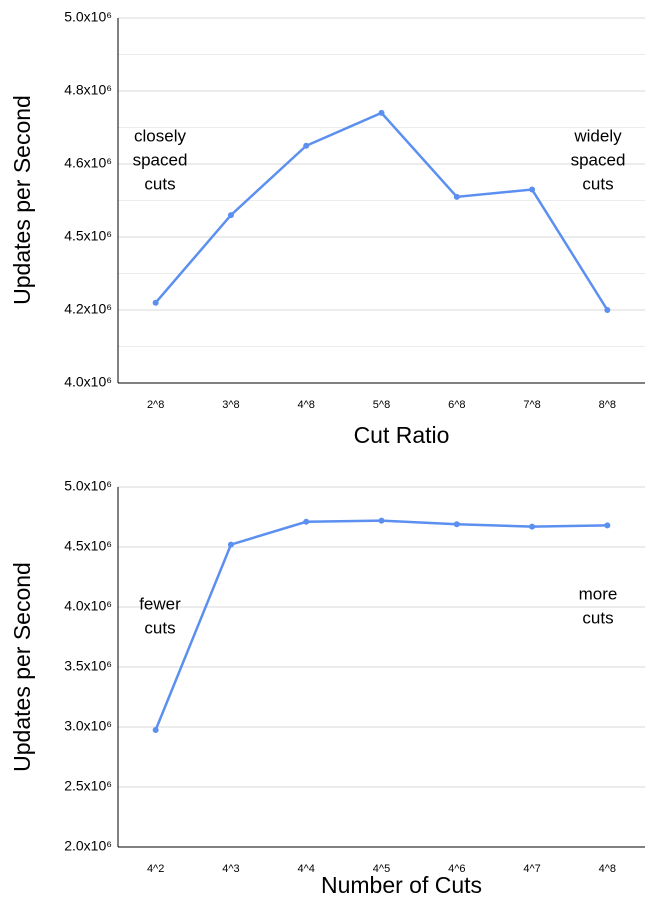 This screenshot has height=903, width=647. I want to click on annotation: fewer, so click(160, 603).